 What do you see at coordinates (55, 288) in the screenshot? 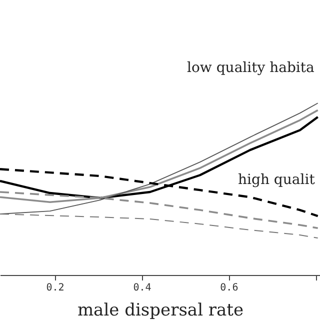
I see `x-tick-label: 0.2` at bounding box center [55, 288].